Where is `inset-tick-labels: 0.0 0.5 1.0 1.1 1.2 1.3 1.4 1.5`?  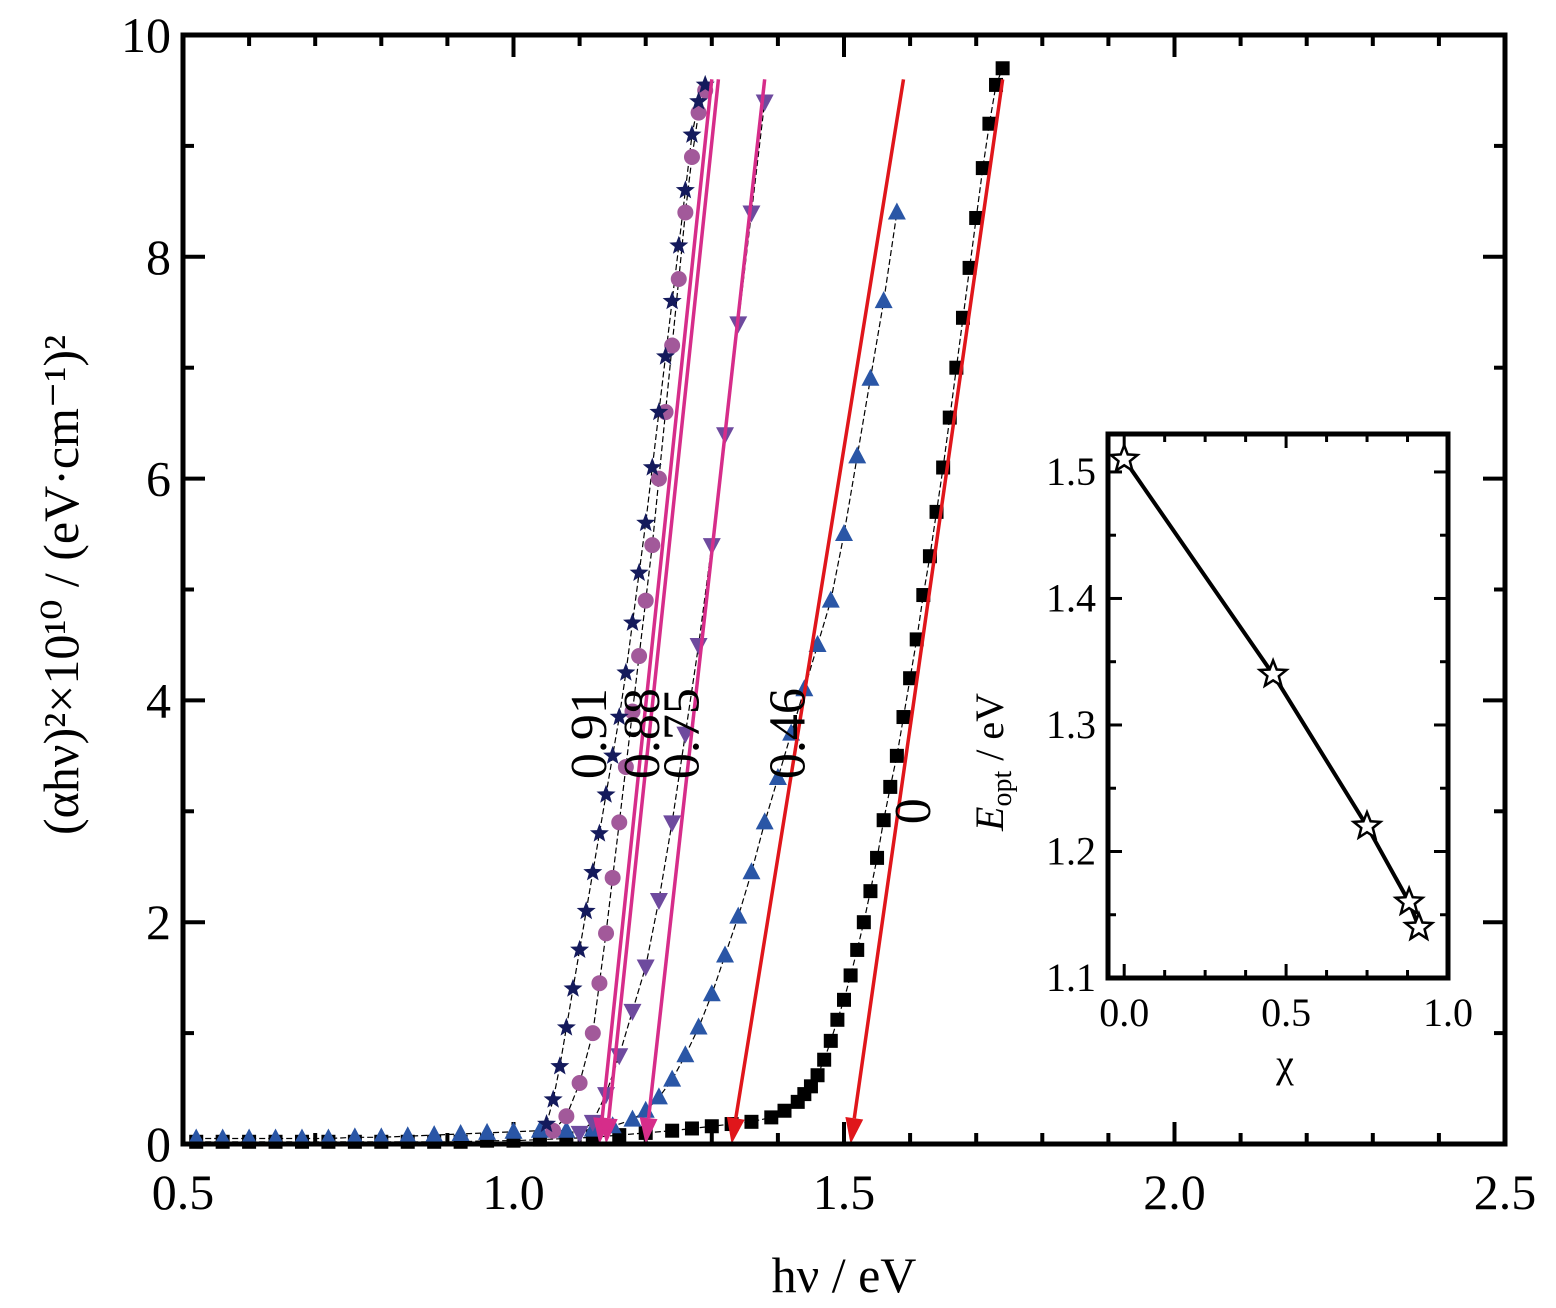 inset-tick-labels: 0.0 0.5 1.0 1.1 1.2 1.3 1.4 1.5 is located at coordinates (1259, 742).